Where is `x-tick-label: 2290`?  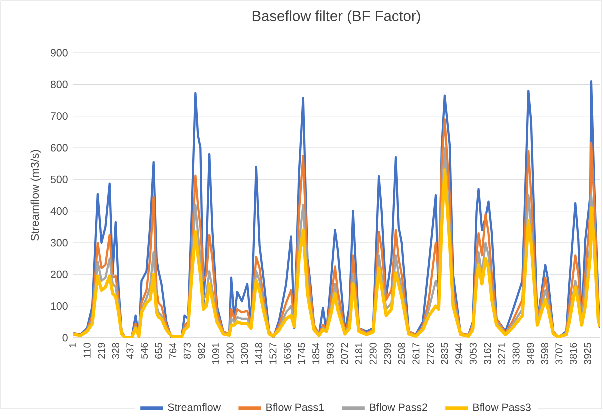 x-tick-label: 2290 is located at coordinates (373, 354).